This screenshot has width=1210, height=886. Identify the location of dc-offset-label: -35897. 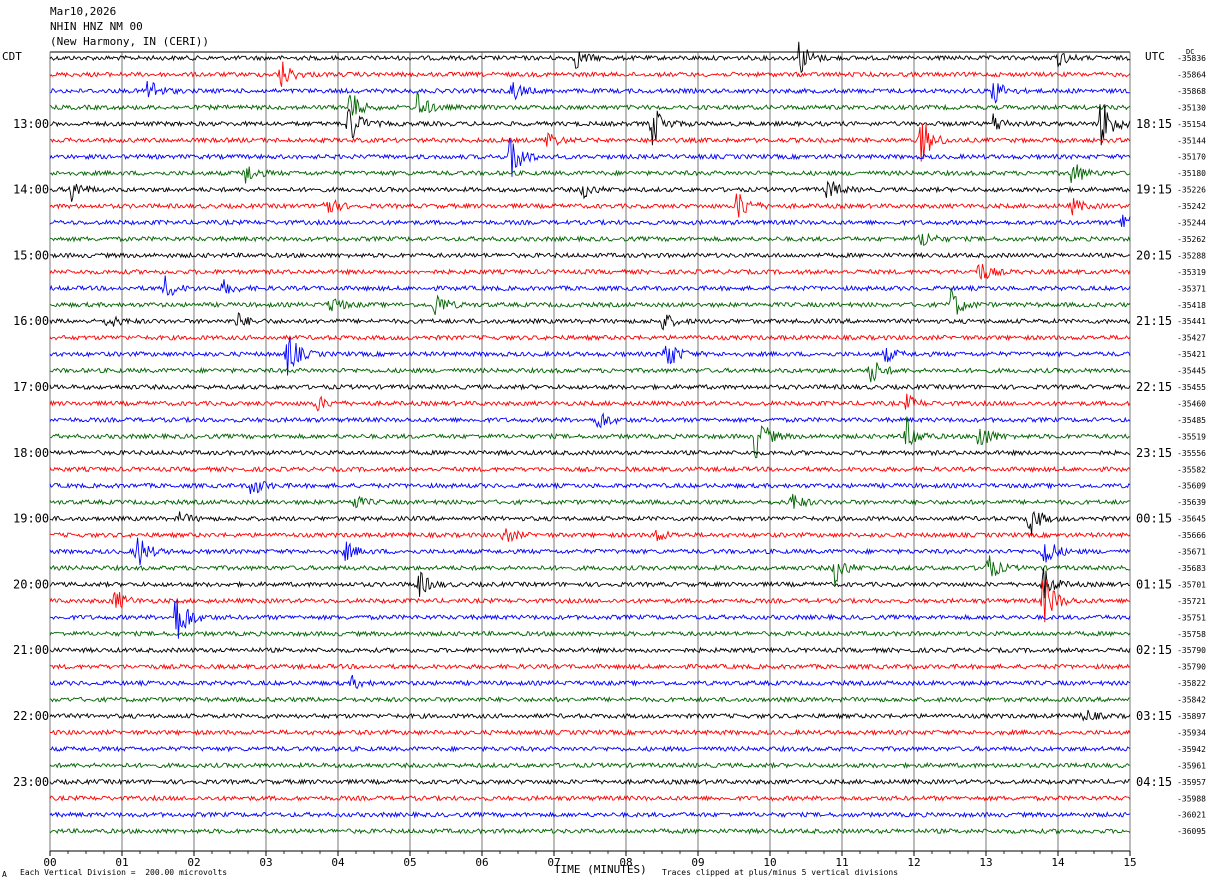
(1191, 716).